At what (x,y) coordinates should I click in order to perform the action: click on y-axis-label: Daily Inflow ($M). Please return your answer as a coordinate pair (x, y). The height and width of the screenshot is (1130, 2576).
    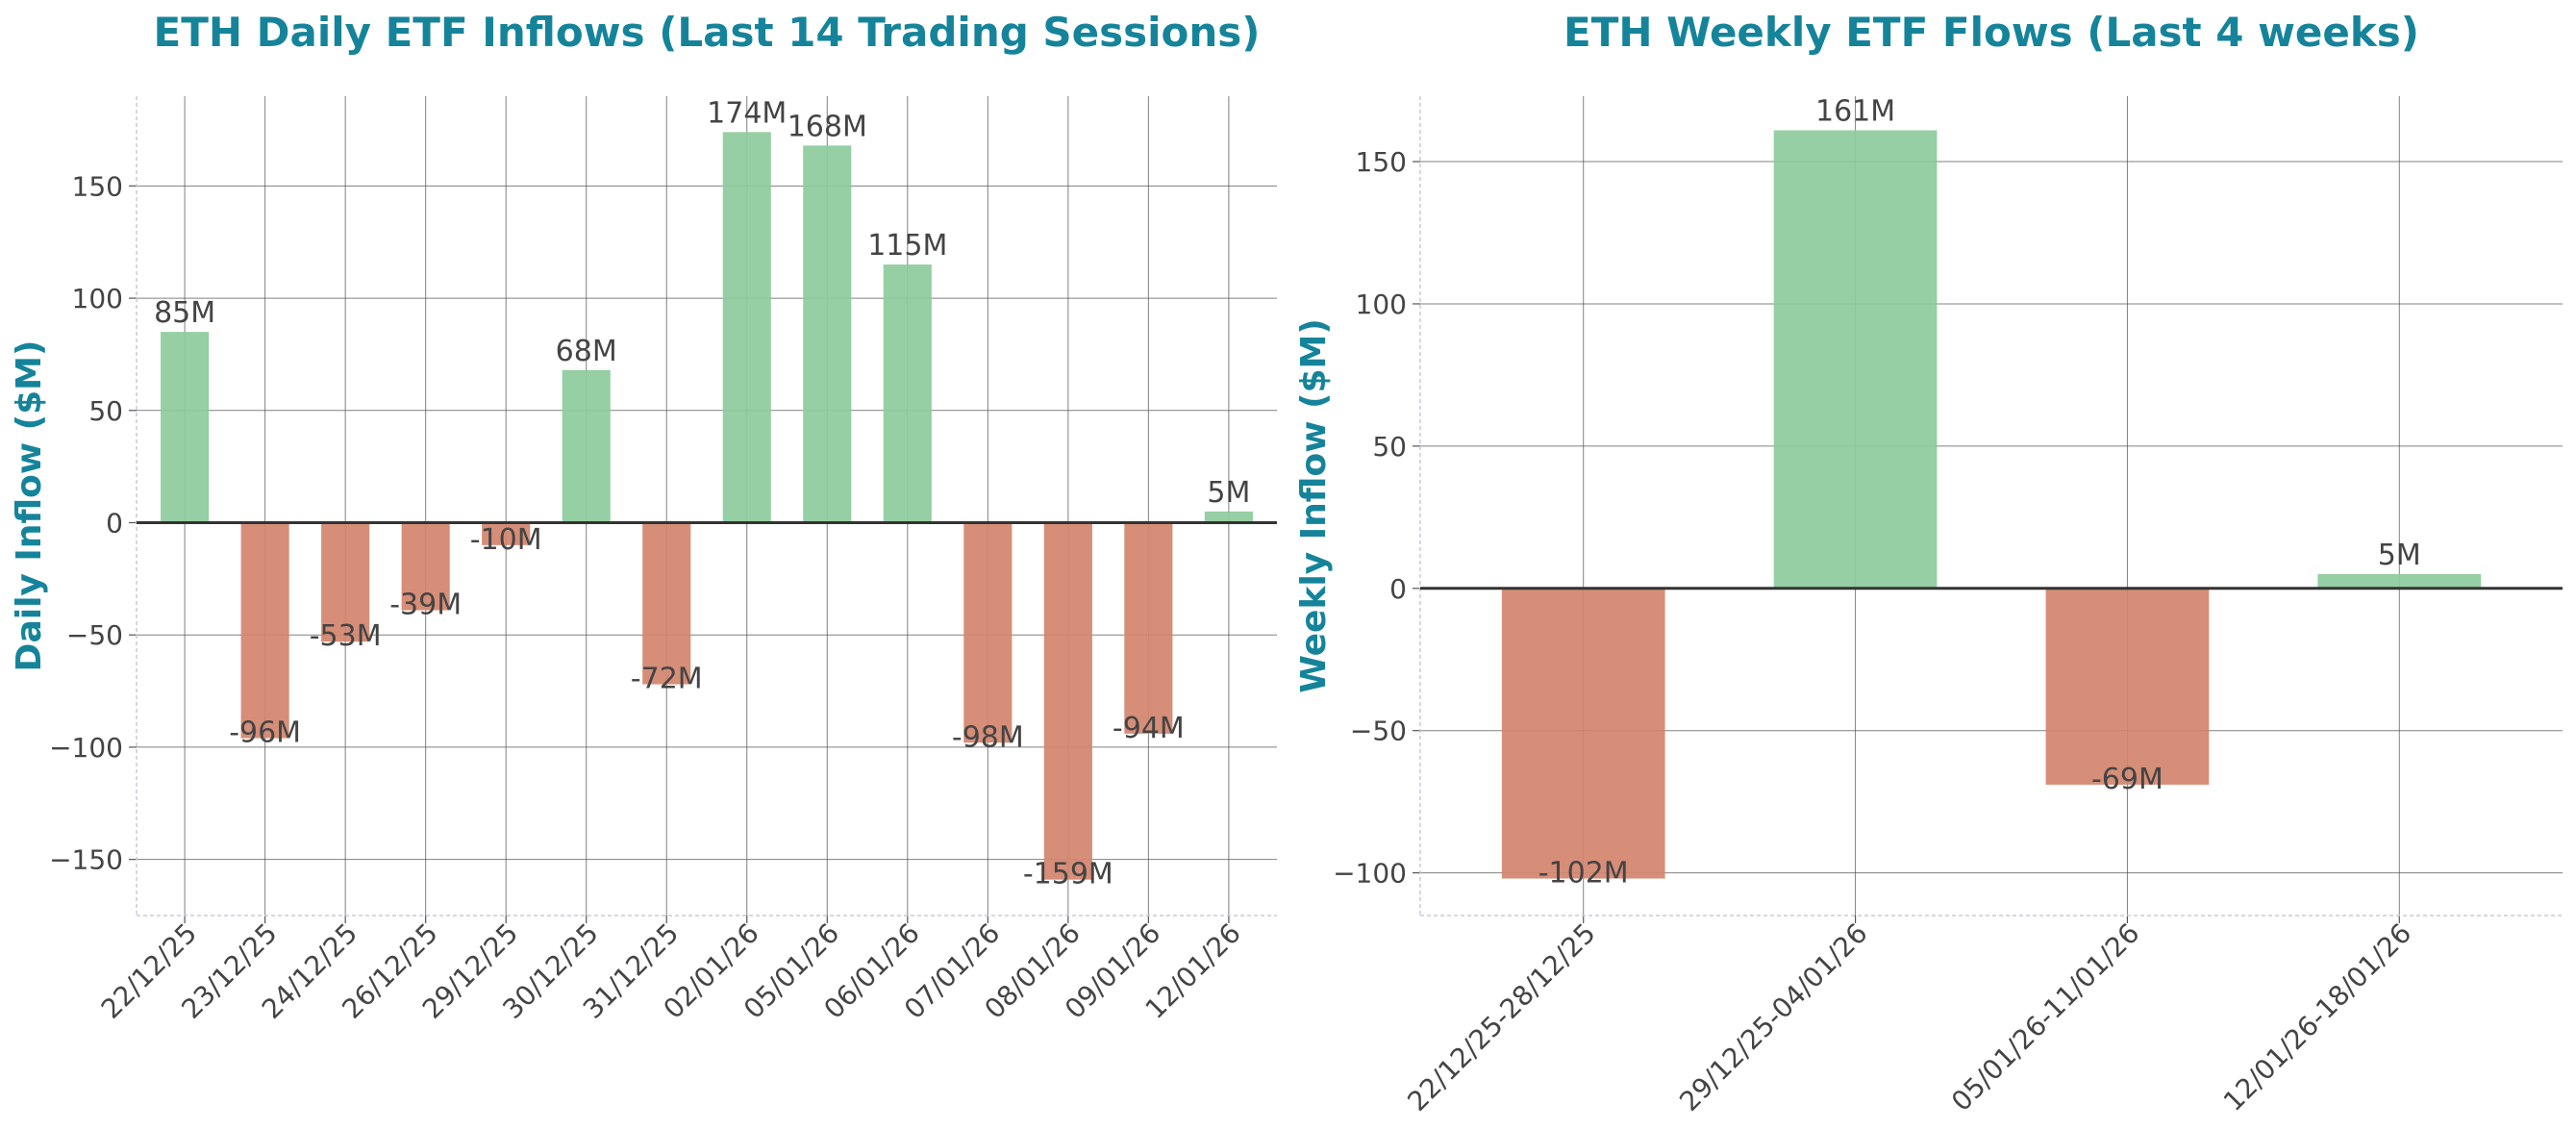
    Looking at the image, I should click on (29, 506).